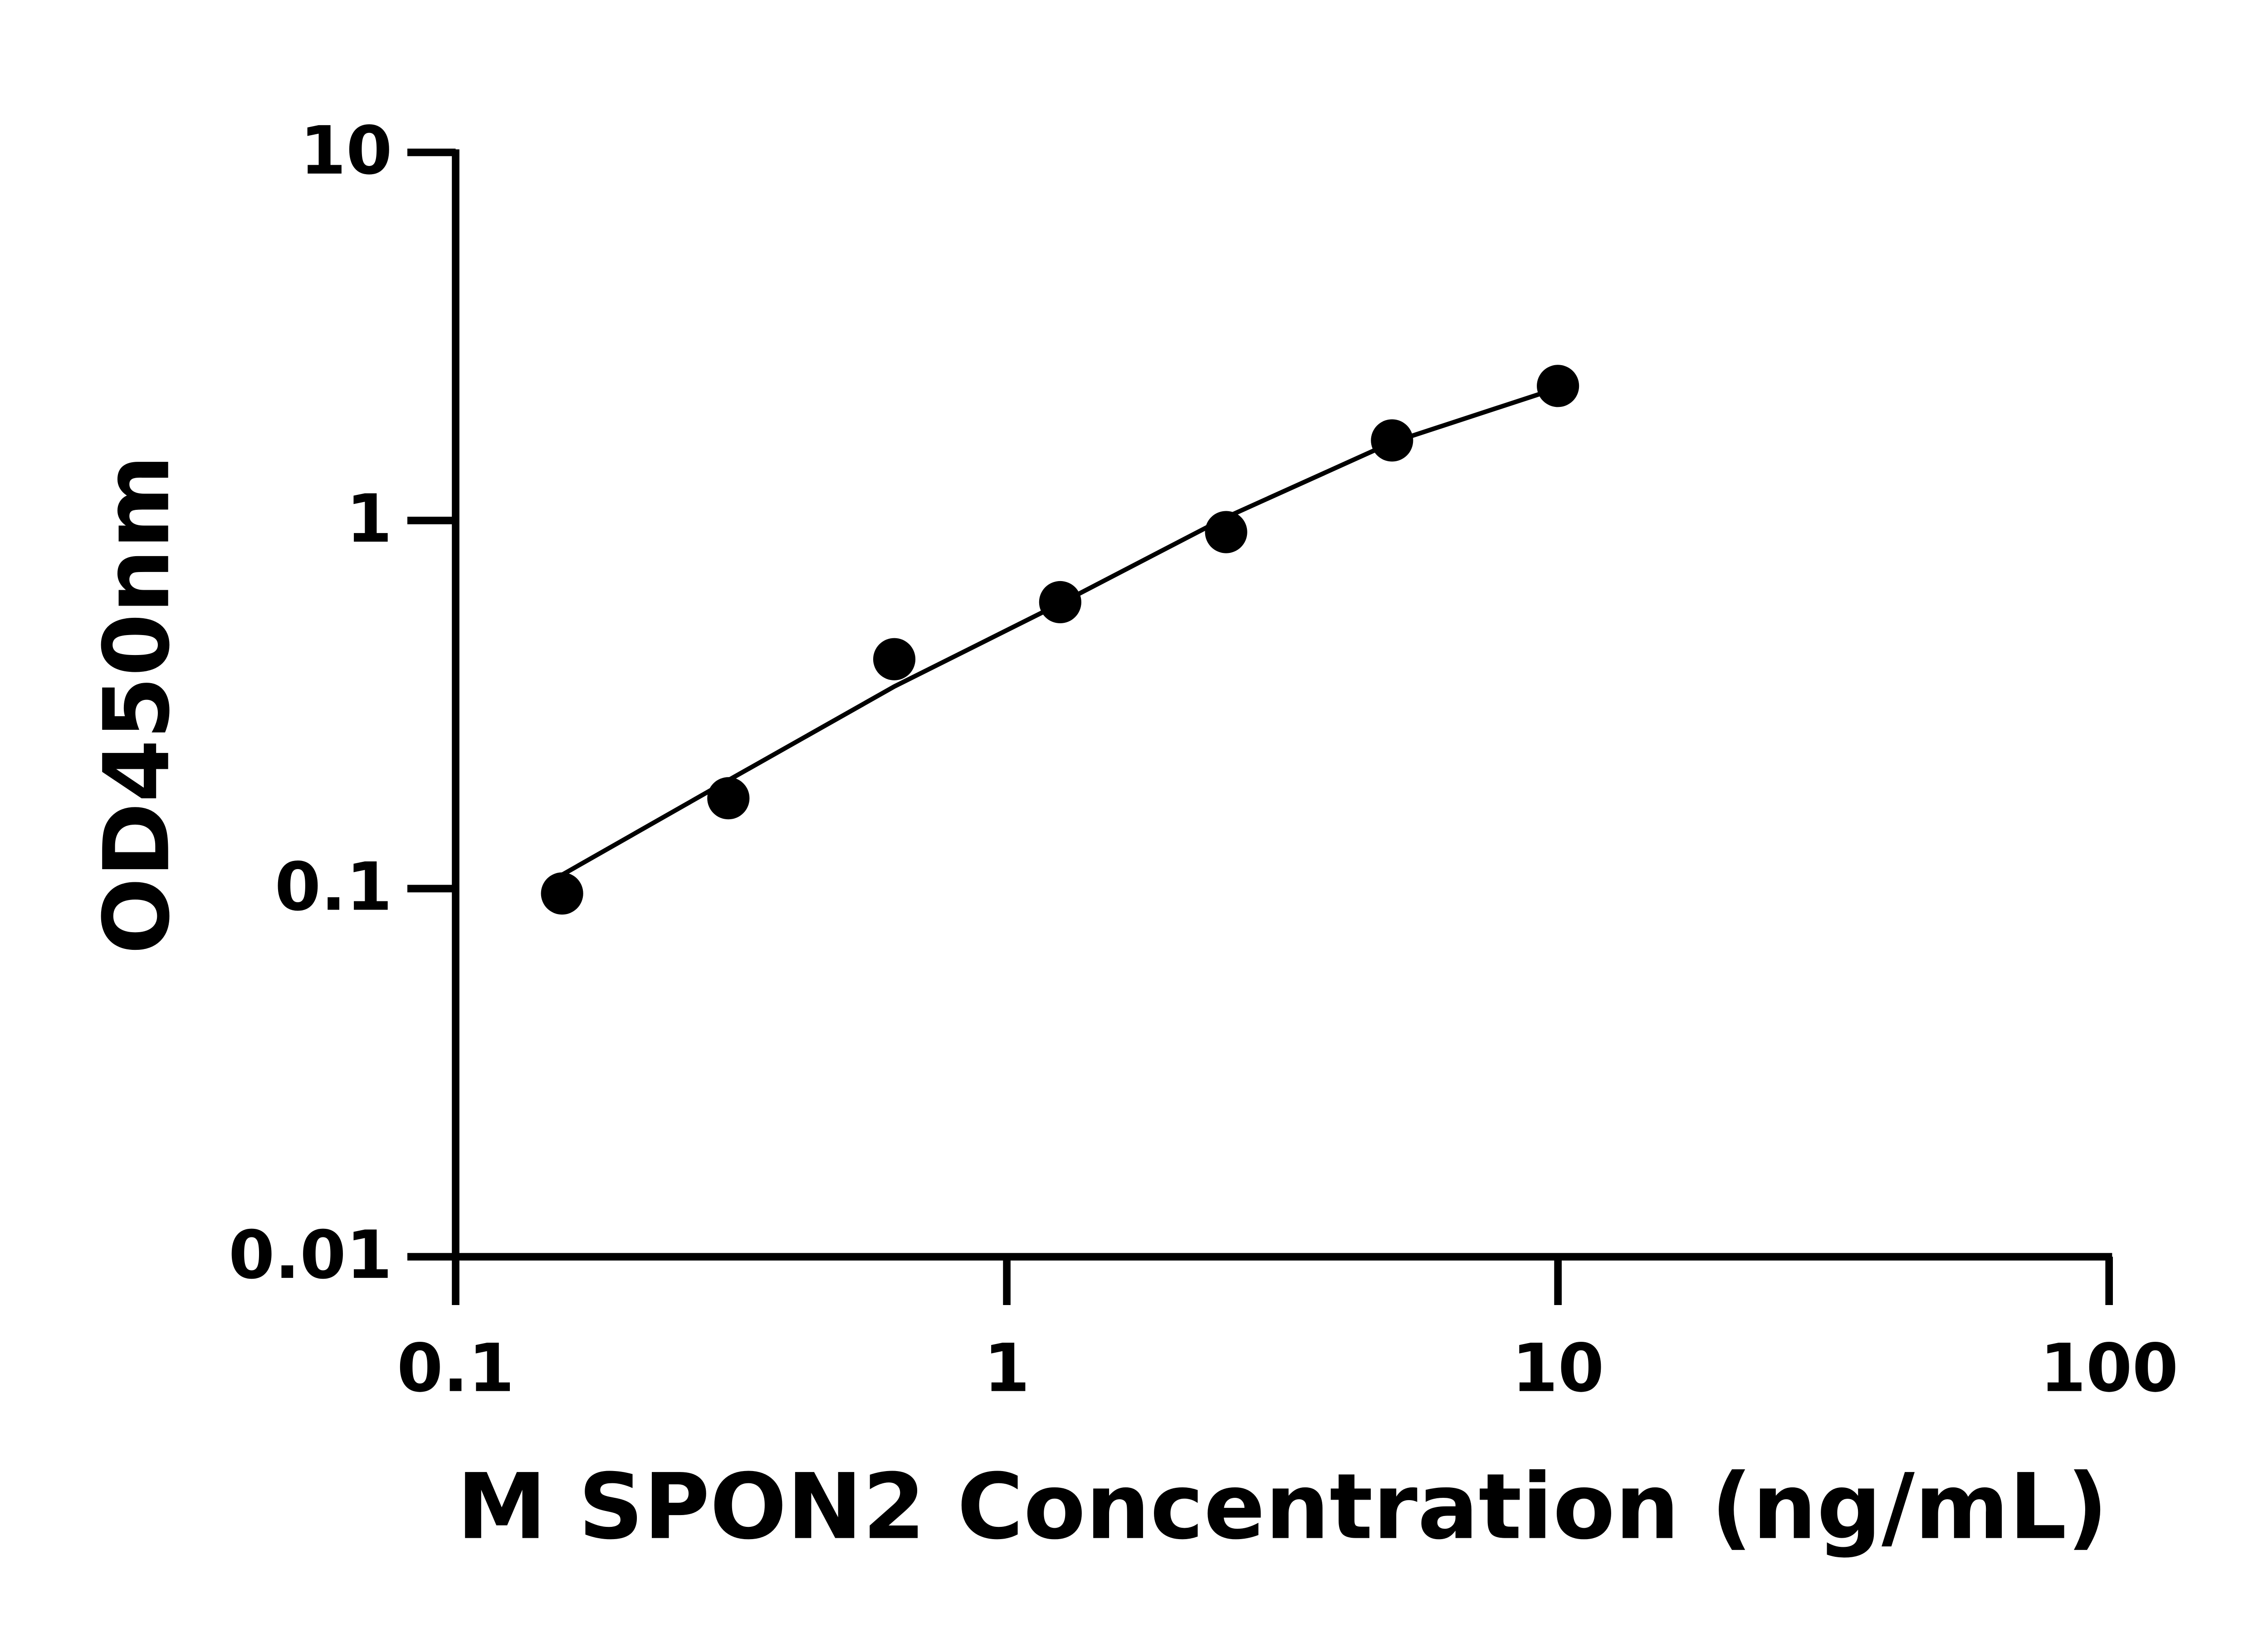 This screenshot has height=1633, width=2268. Describe the element at coordinates (311, 1255) in the screenshot. I see `y-tick-label: 0.01` at that location.